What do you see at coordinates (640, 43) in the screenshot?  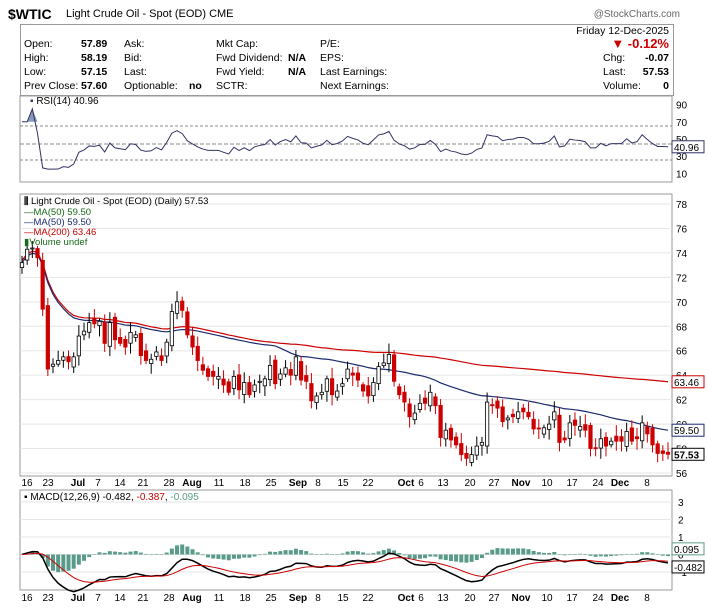 I see `change-pct: ▼ -0.12%` at bounding box center [640, 43].